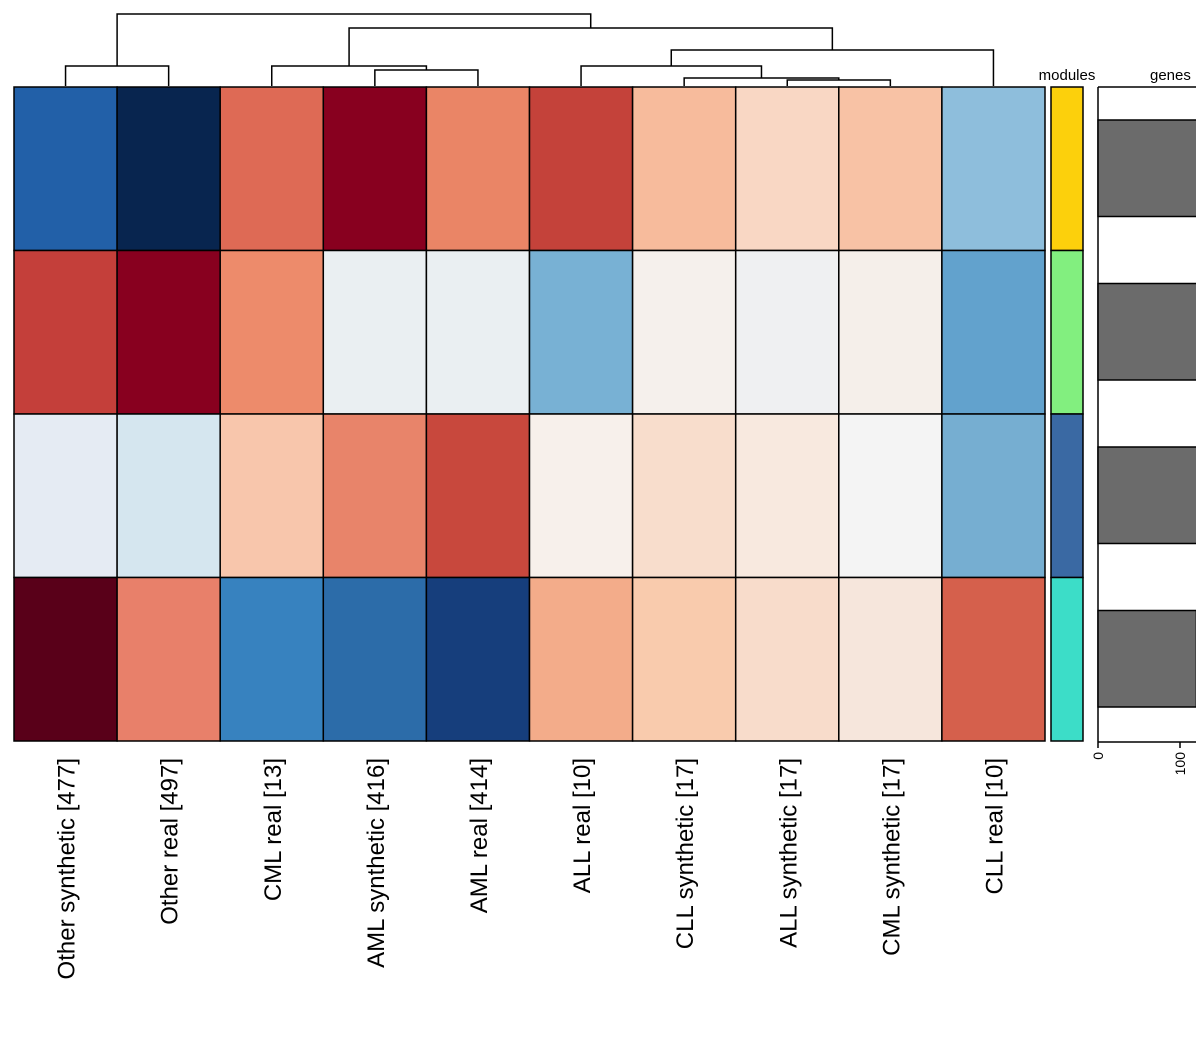 Image resolution: width=1196 pixels, height=1053 pixels. Describe the element at coordinates (67, 868) in the screenshot. I see `column-label: Other synthetic [477]` at that location.